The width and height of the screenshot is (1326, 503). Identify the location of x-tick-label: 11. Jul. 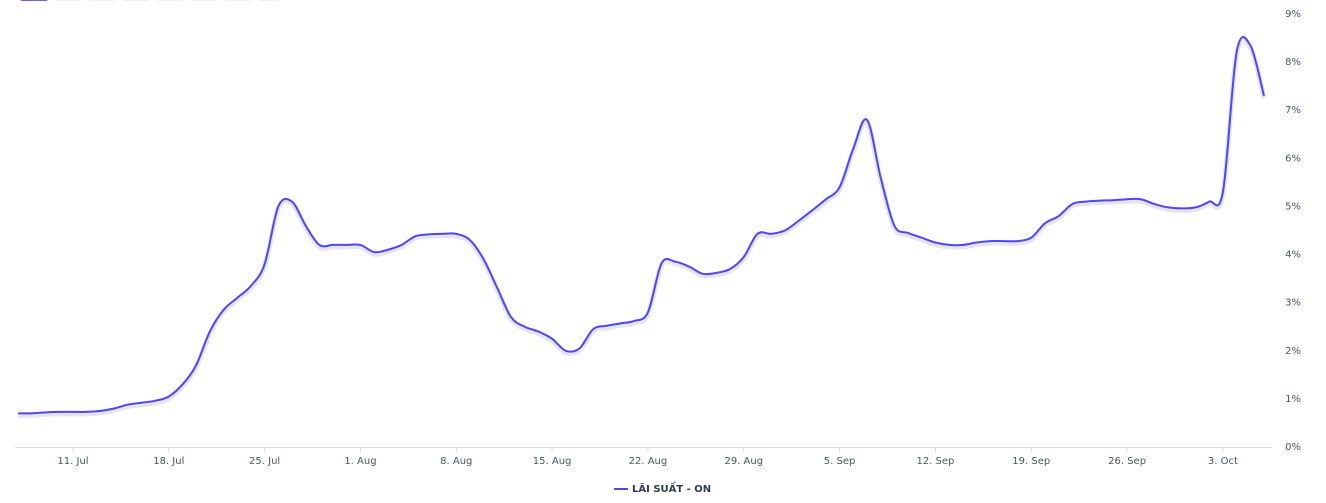
(72, 461).